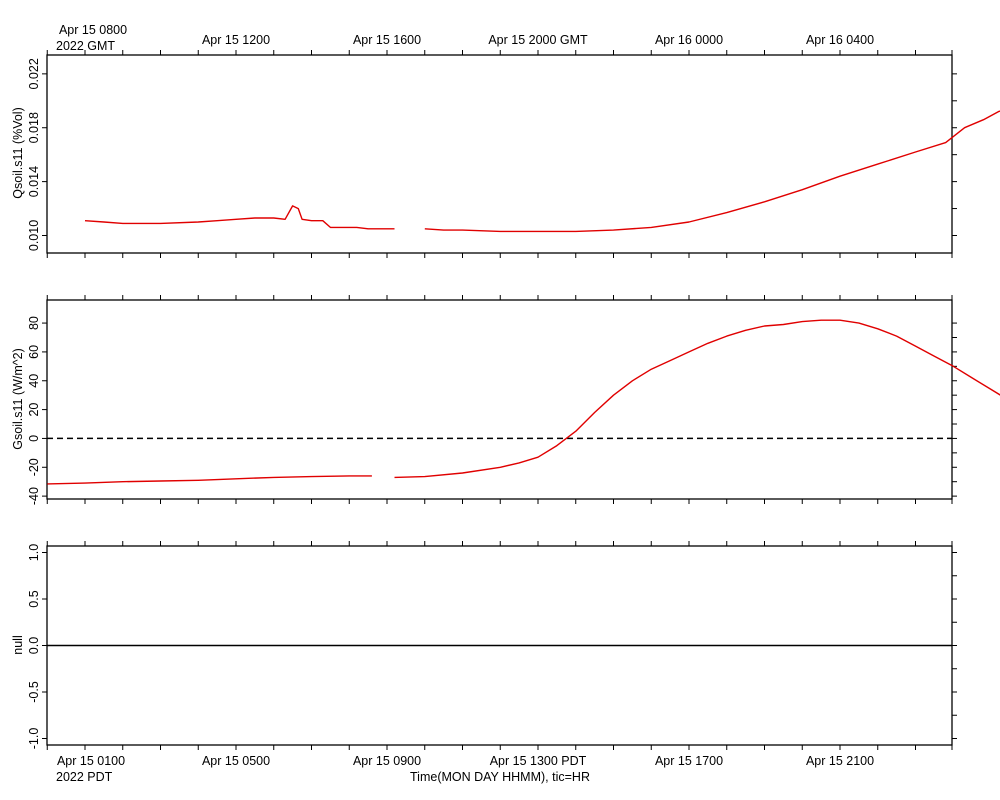 This screenshot has width=1000, height=800. What do you see at coordinates (840, 40) in the screenshot?
I see `top-tick-label: Apr 16 0400` at bounding box center [840, 40].